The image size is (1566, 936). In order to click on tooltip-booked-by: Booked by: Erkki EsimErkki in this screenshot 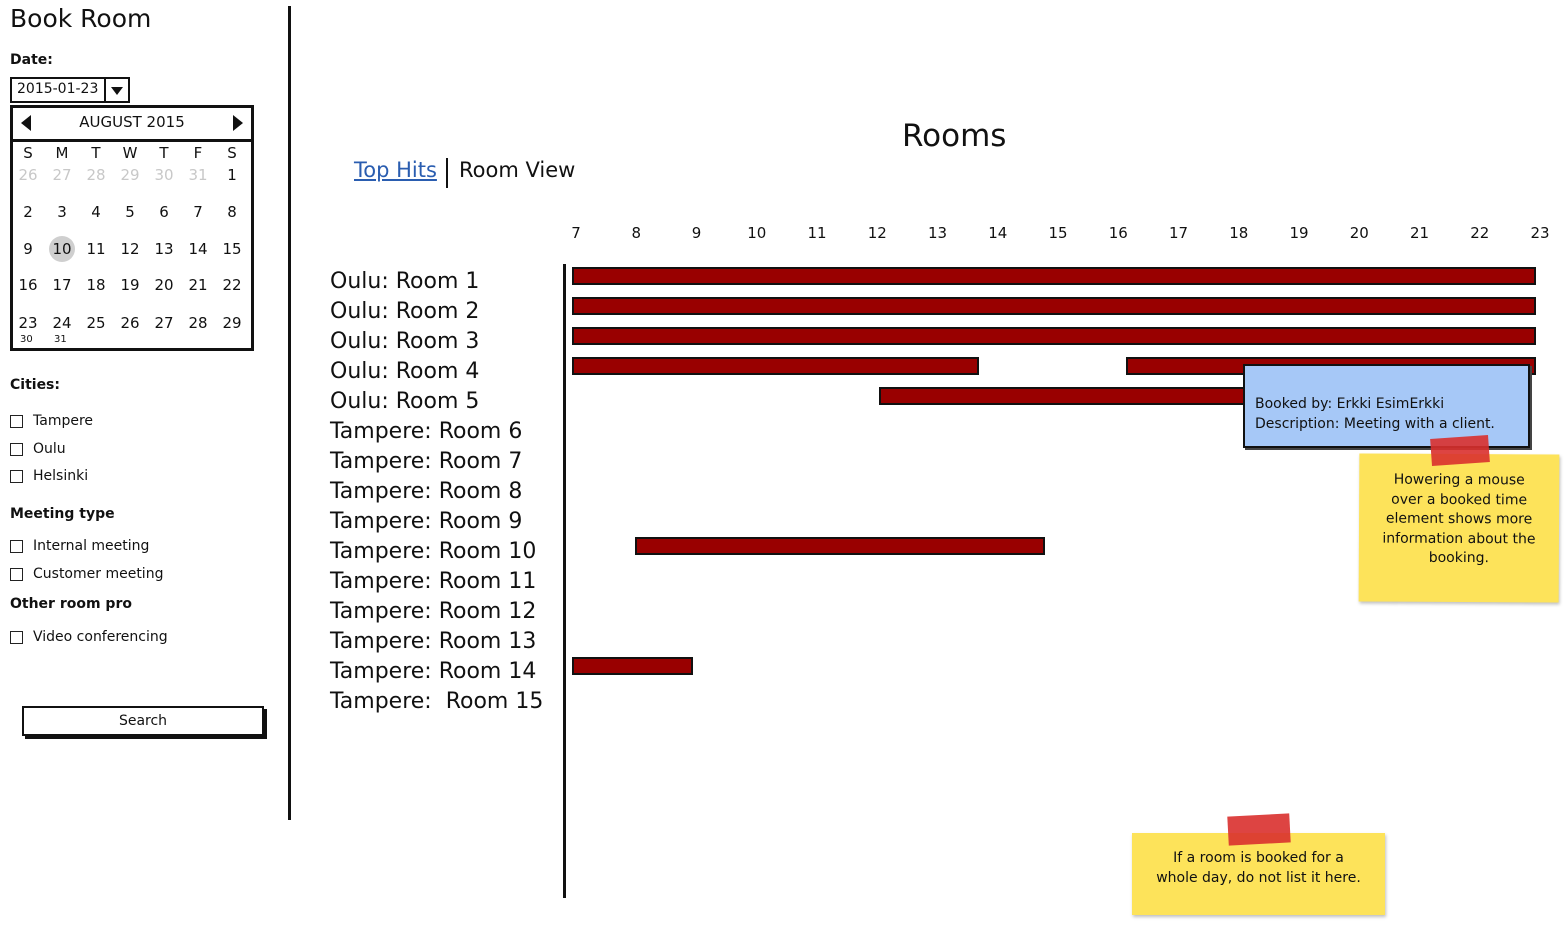, I will do `click(1350, 404)`.